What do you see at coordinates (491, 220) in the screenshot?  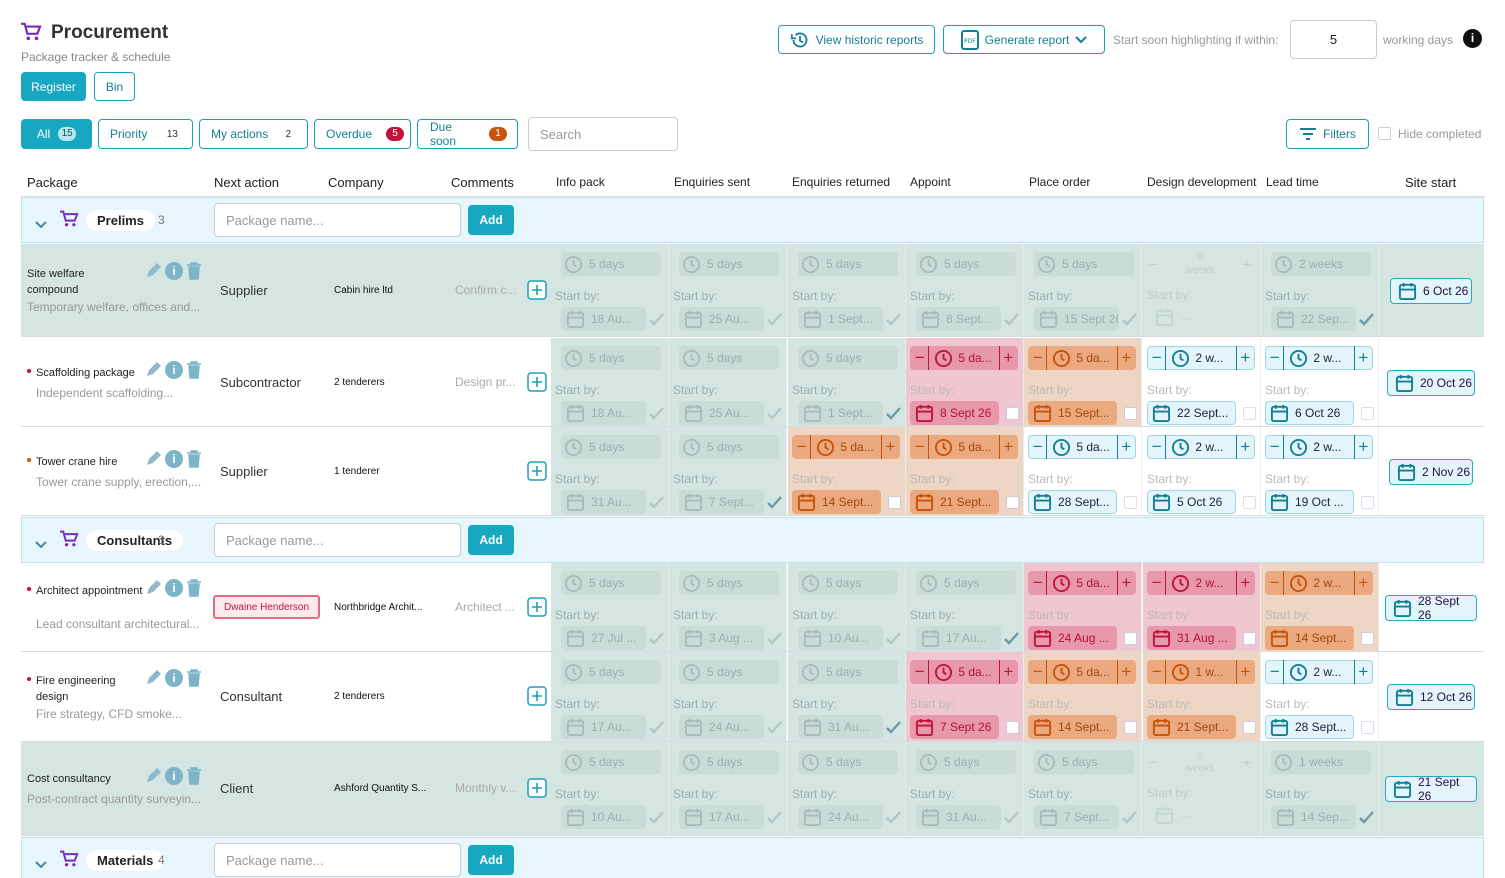 I see `add-package-button: Add` at bounding box center [491, 220].